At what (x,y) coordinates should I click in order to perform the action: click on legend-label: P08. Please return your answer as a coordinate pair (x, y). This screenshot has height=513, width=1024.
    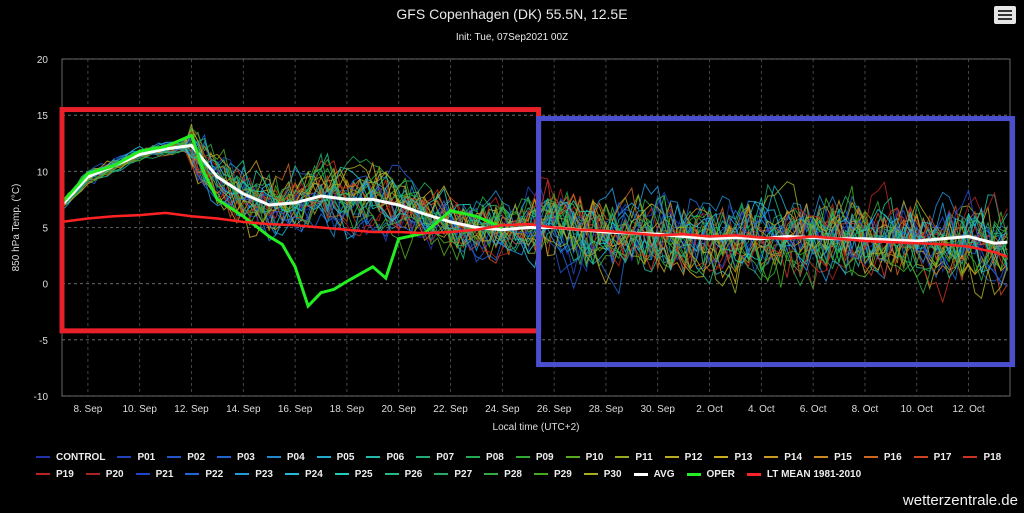
    Looking at the image, I should click on (495, 457).